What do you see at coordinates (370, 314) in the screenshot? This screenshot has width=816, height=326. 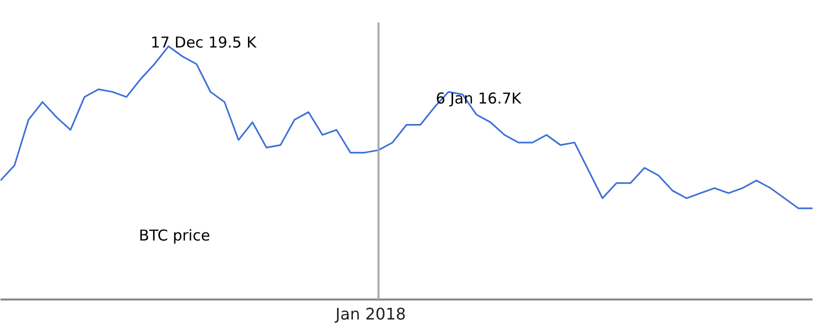 I see `text: Jan 2018` at bounding box center [370, 314].